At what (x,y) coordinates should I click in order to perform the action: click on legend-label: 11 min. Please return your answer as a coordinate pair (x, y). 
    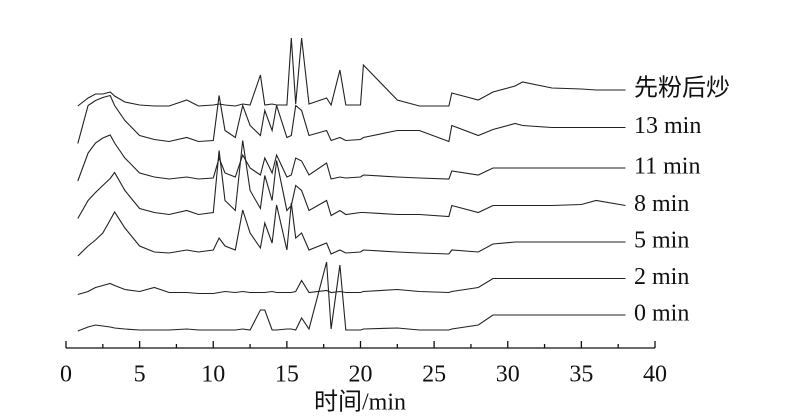
    Looking at the image, I should click on (667, 167).